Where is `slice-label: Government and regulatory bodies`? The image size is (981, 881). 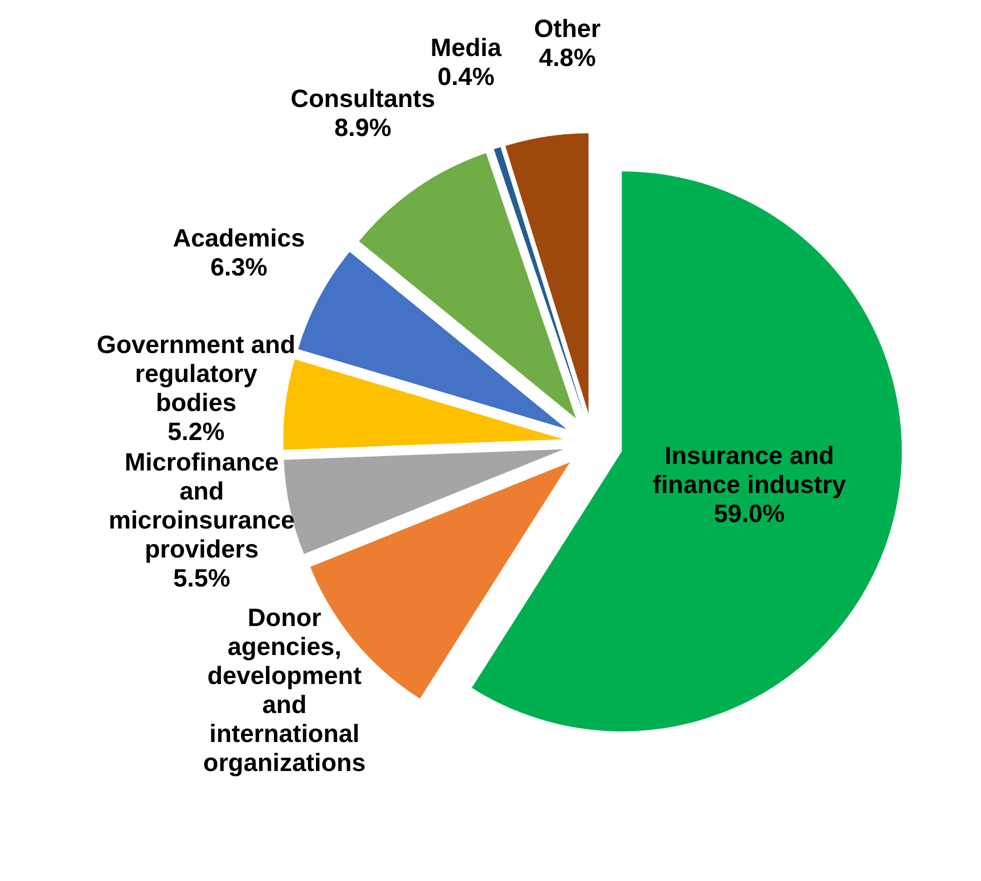 slice-label: Government and regulatory bodies is located at coordinates (196, 373).